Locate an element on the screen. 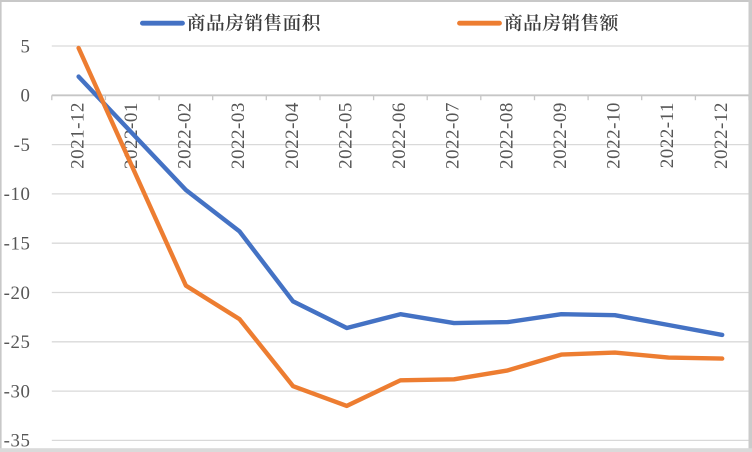 The width and height of the screenshot is (752, 452). svg-text: -35 is located at coordinates (17, 441).